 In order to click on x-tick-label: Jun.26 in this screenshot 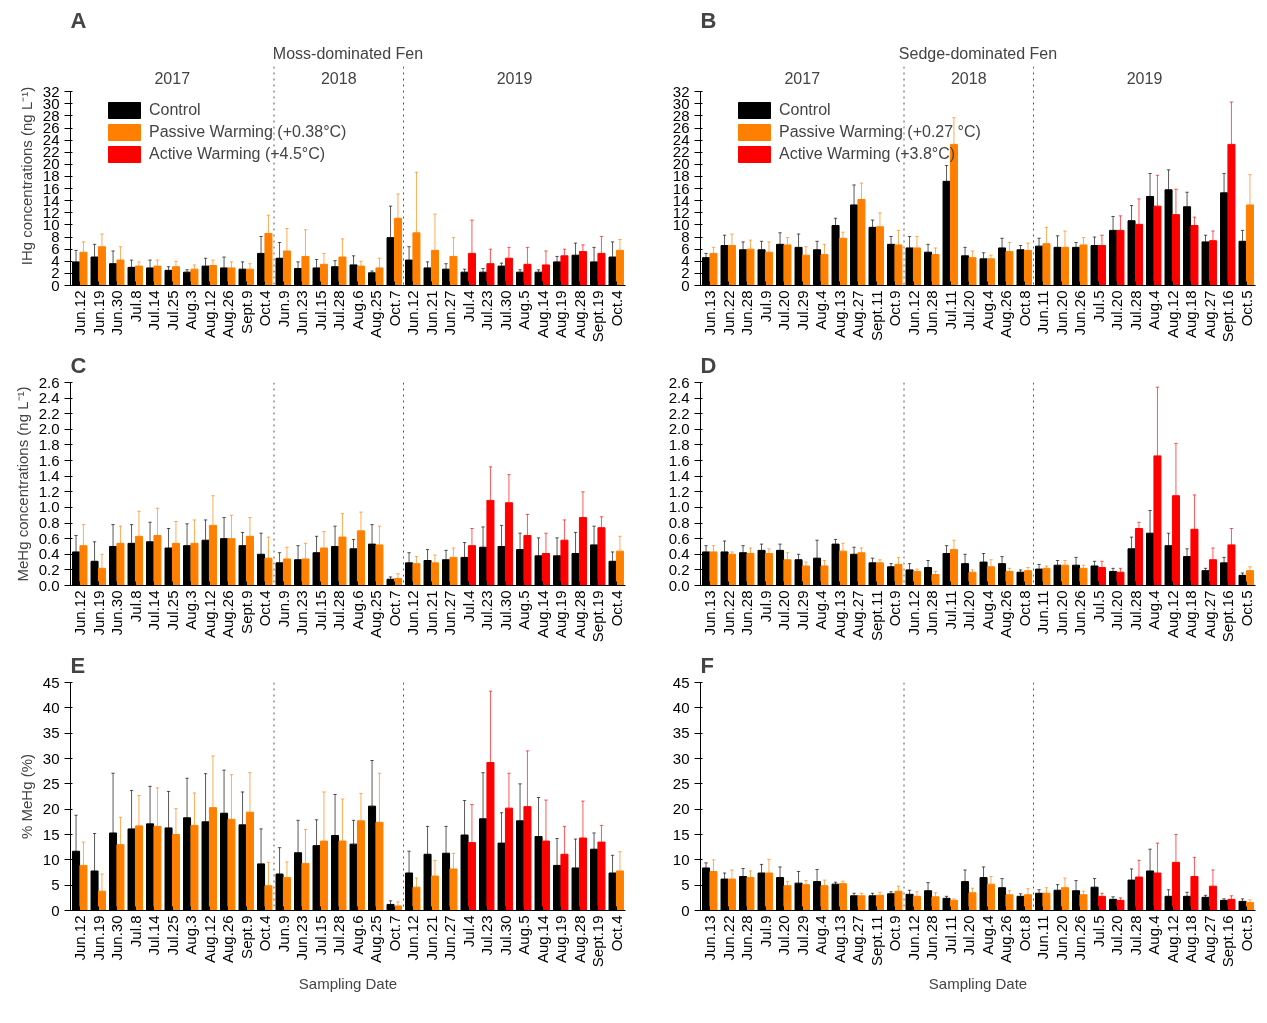, I will do `click(1080, 938)`.